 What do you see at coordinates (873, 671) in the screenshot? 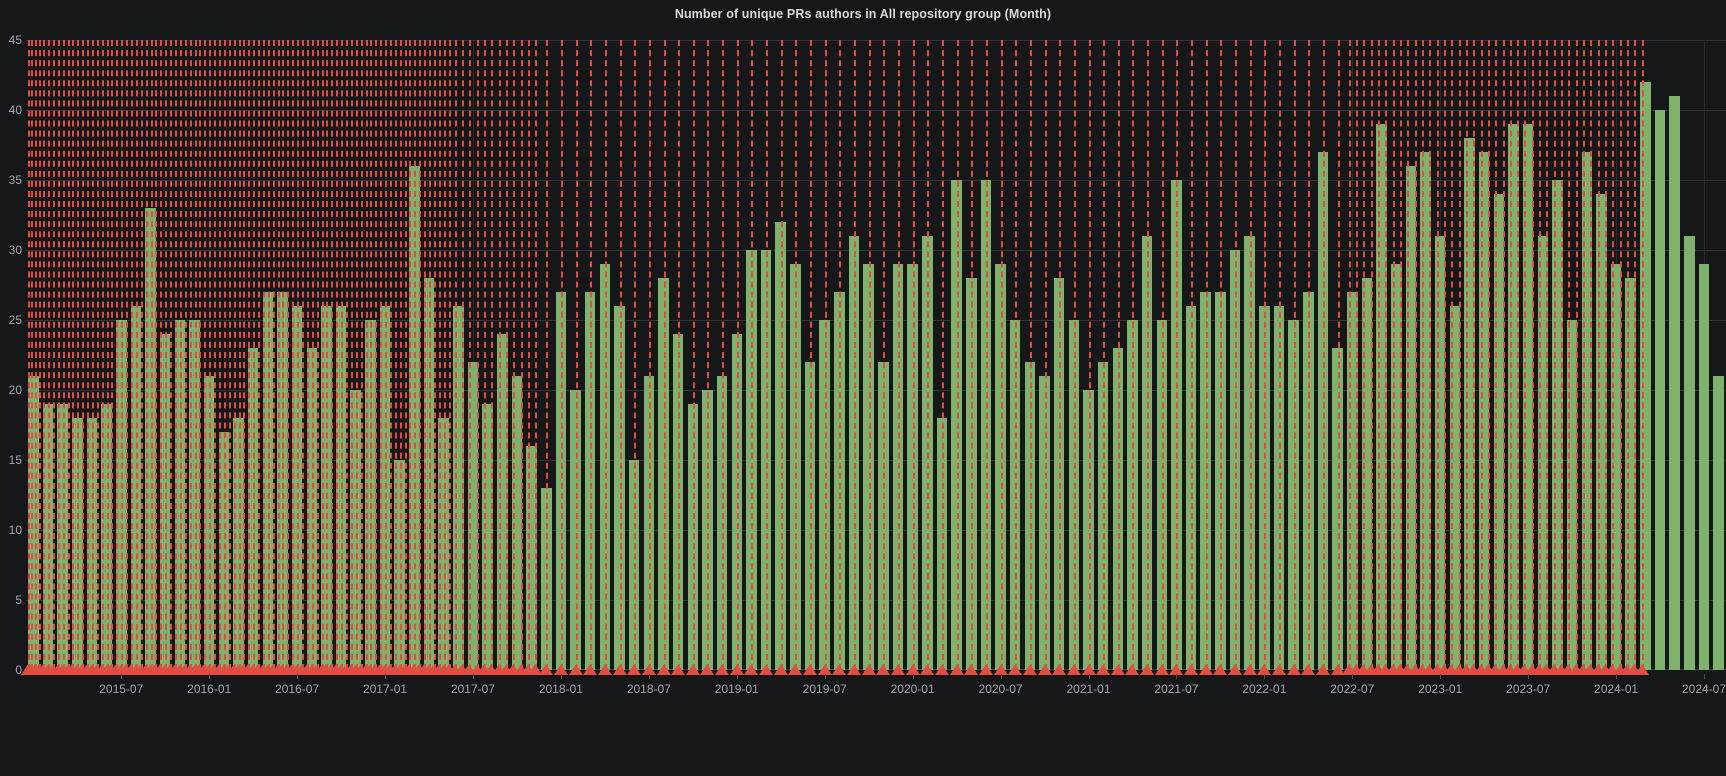
I see `annotation-markers` at bounding box center [873, 671].